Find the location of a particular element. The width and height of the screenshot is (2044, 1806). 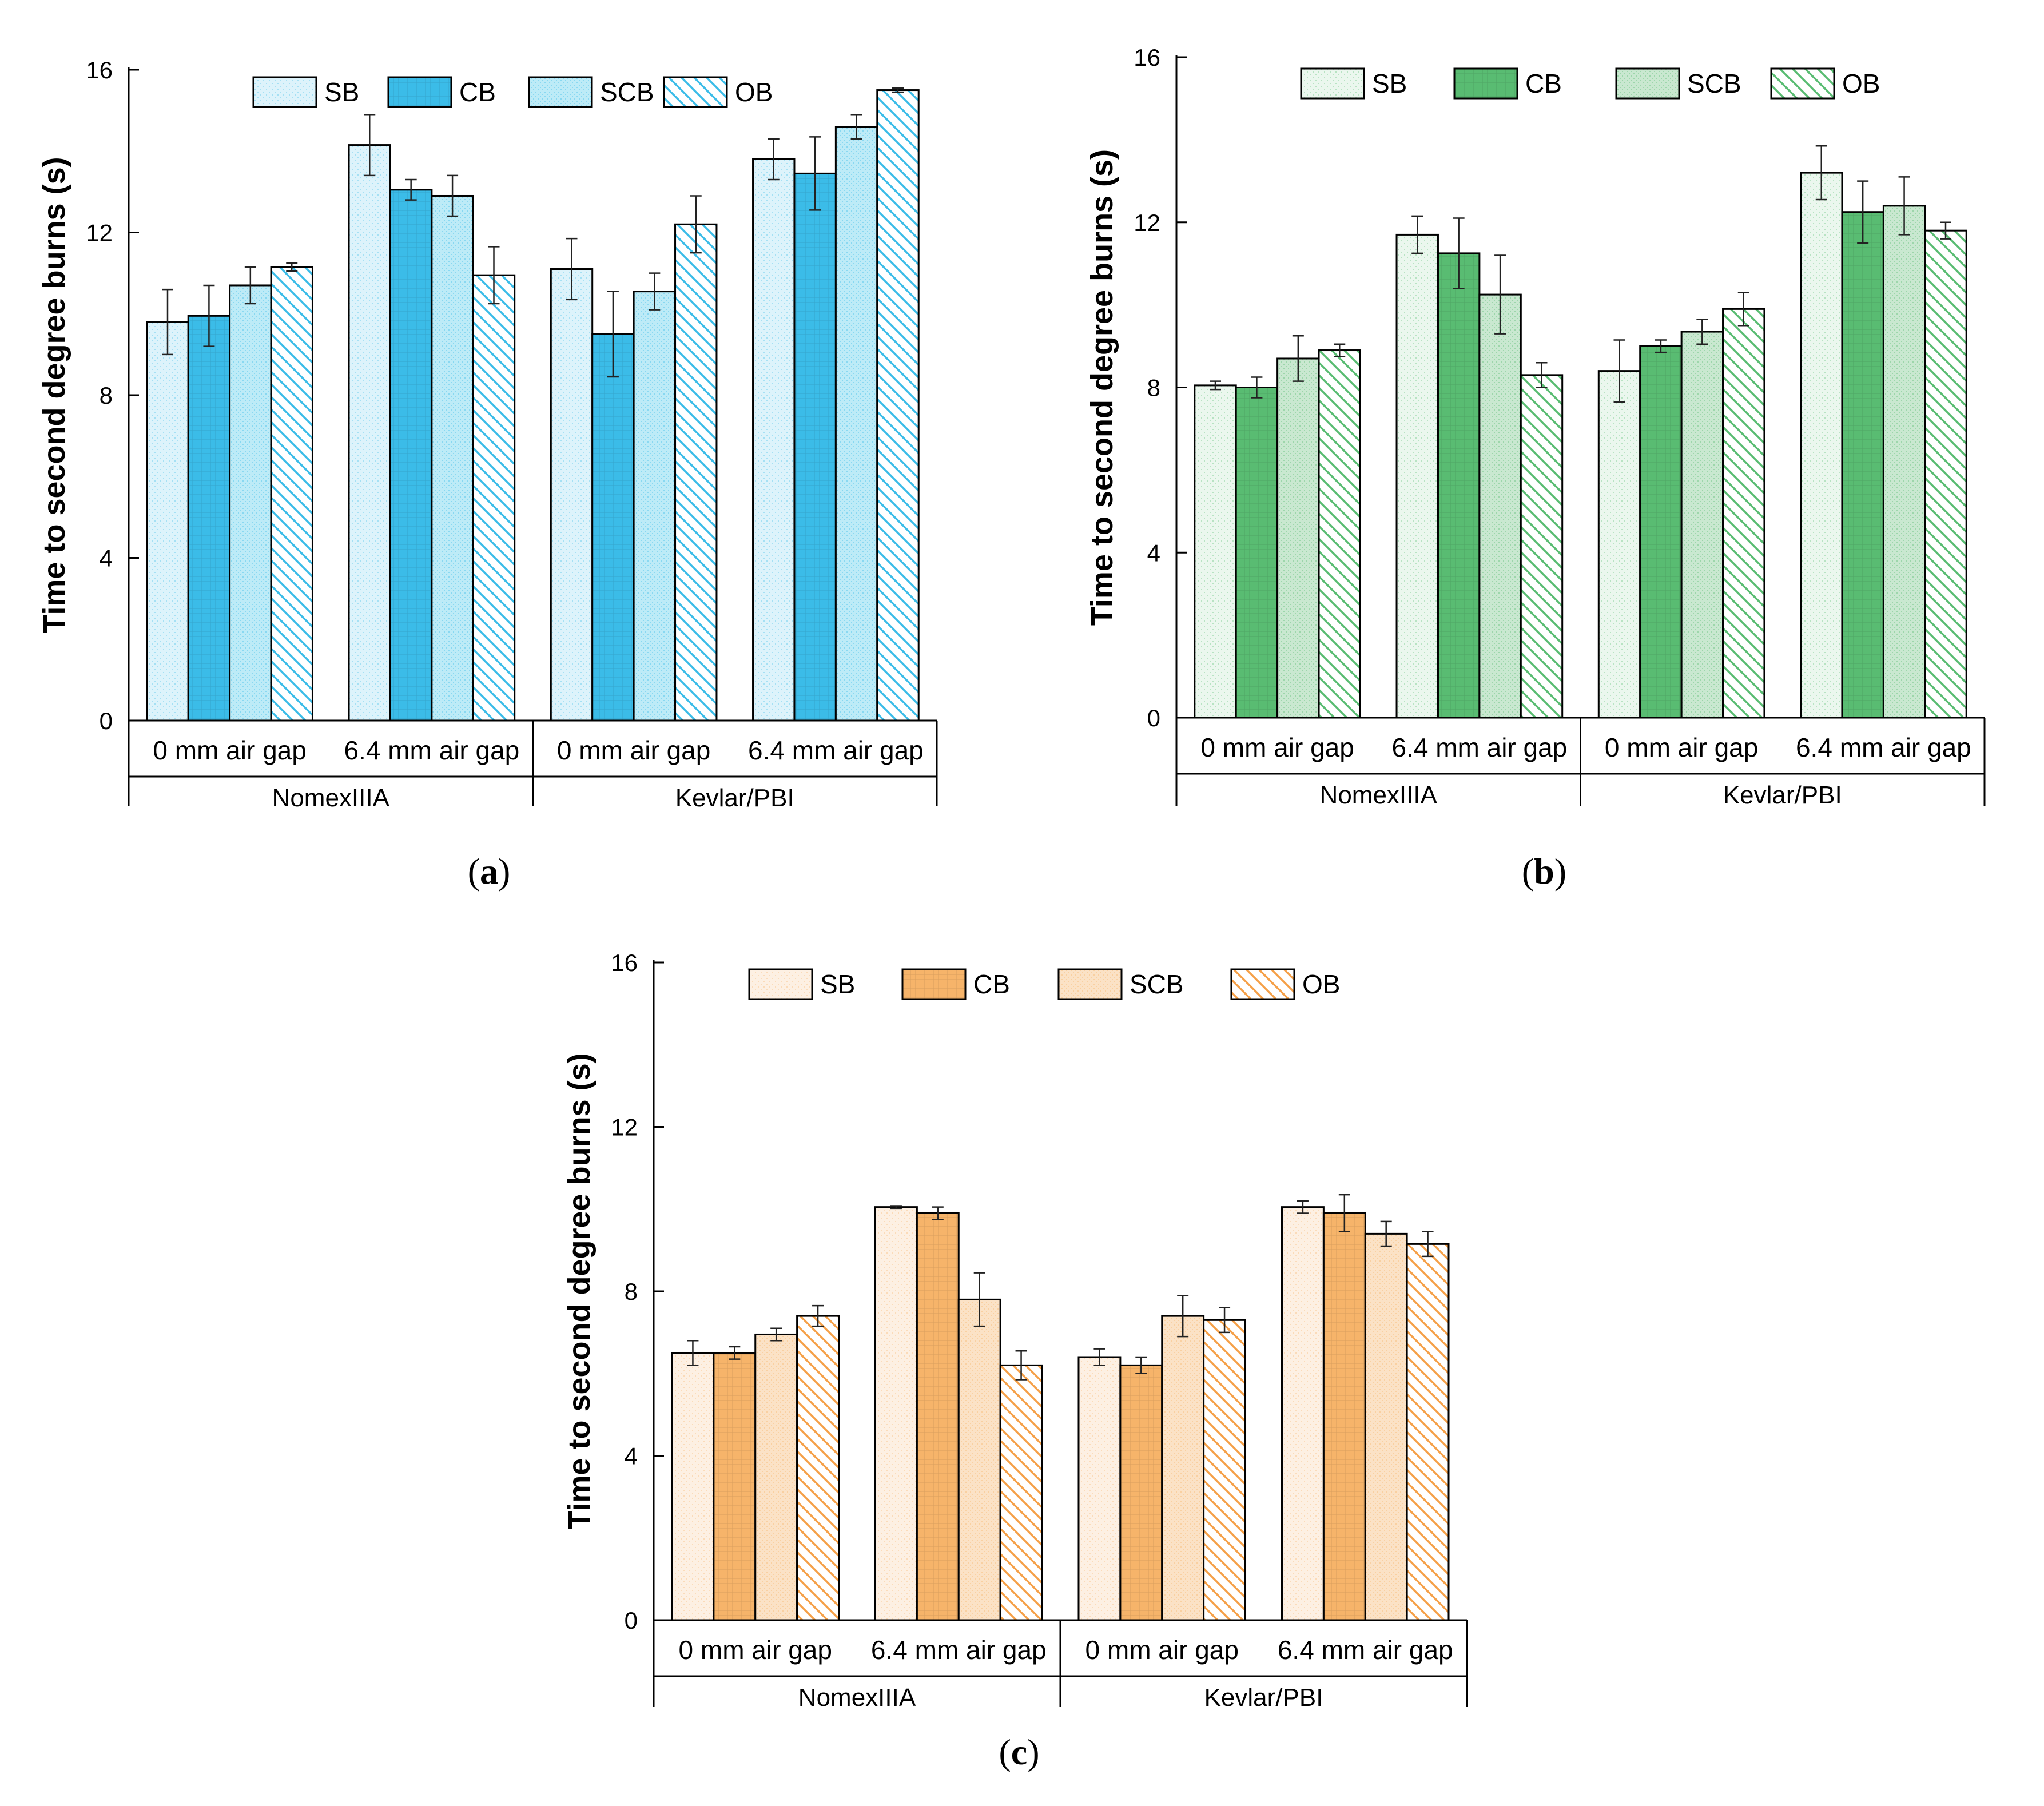

legend-swatch-b-CB is located at coordinates (1485, 83).